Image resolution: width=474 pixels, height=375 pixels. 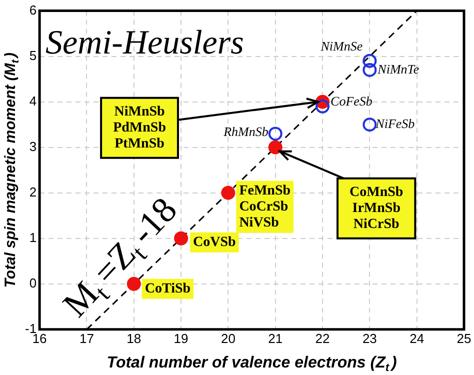 What do you see at coordinates (33, 282) in the screenshot?
I see `y-tick-label: 0` at bounding box center [33, 282].